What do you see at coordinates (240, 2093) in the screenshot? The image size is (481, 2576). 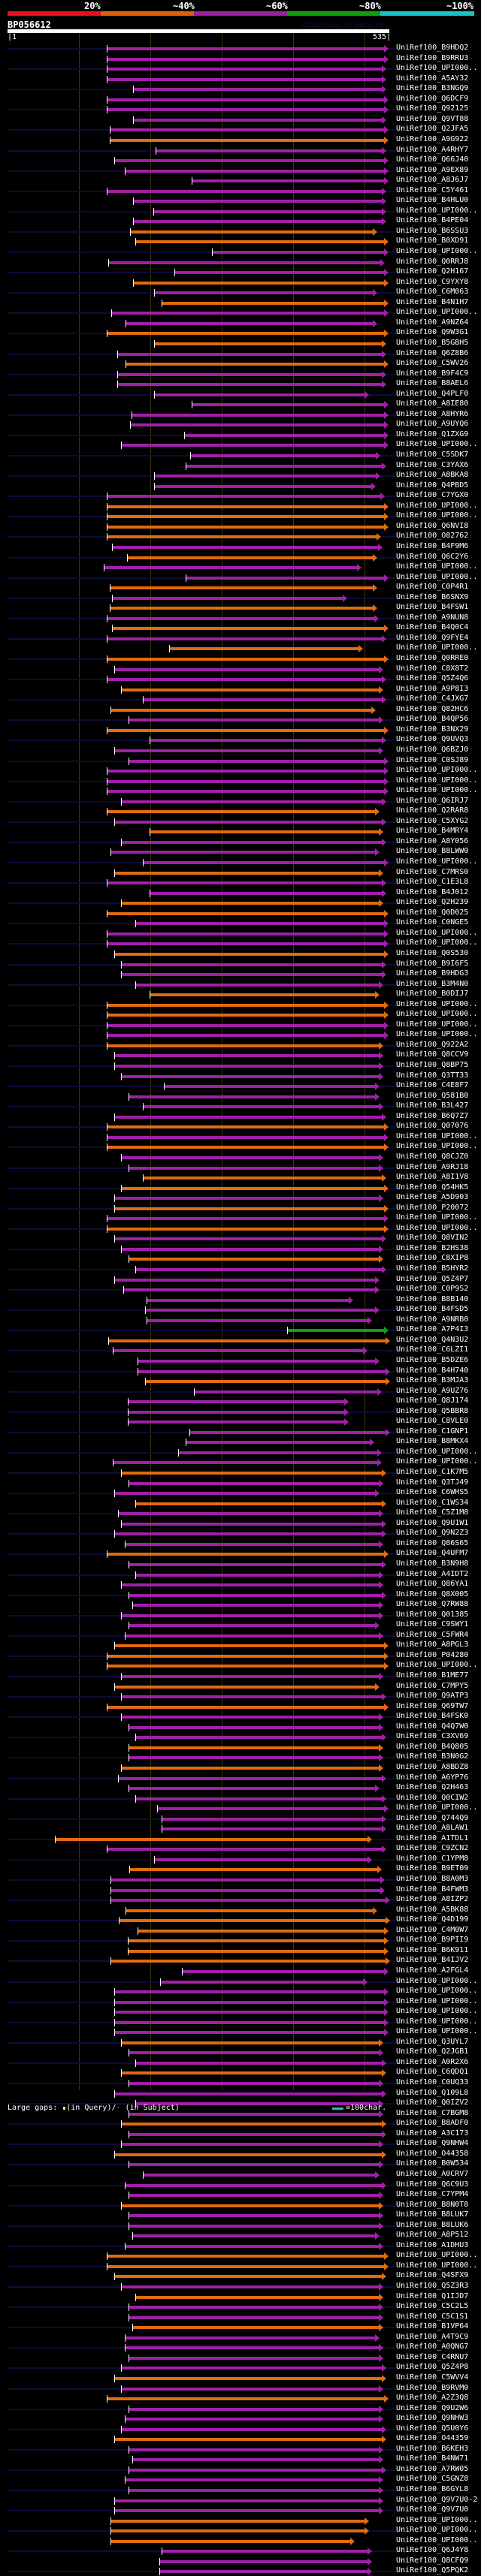 I see `alignment-row: UniRef100_Q109L8` at bounding box center [240, 2093].